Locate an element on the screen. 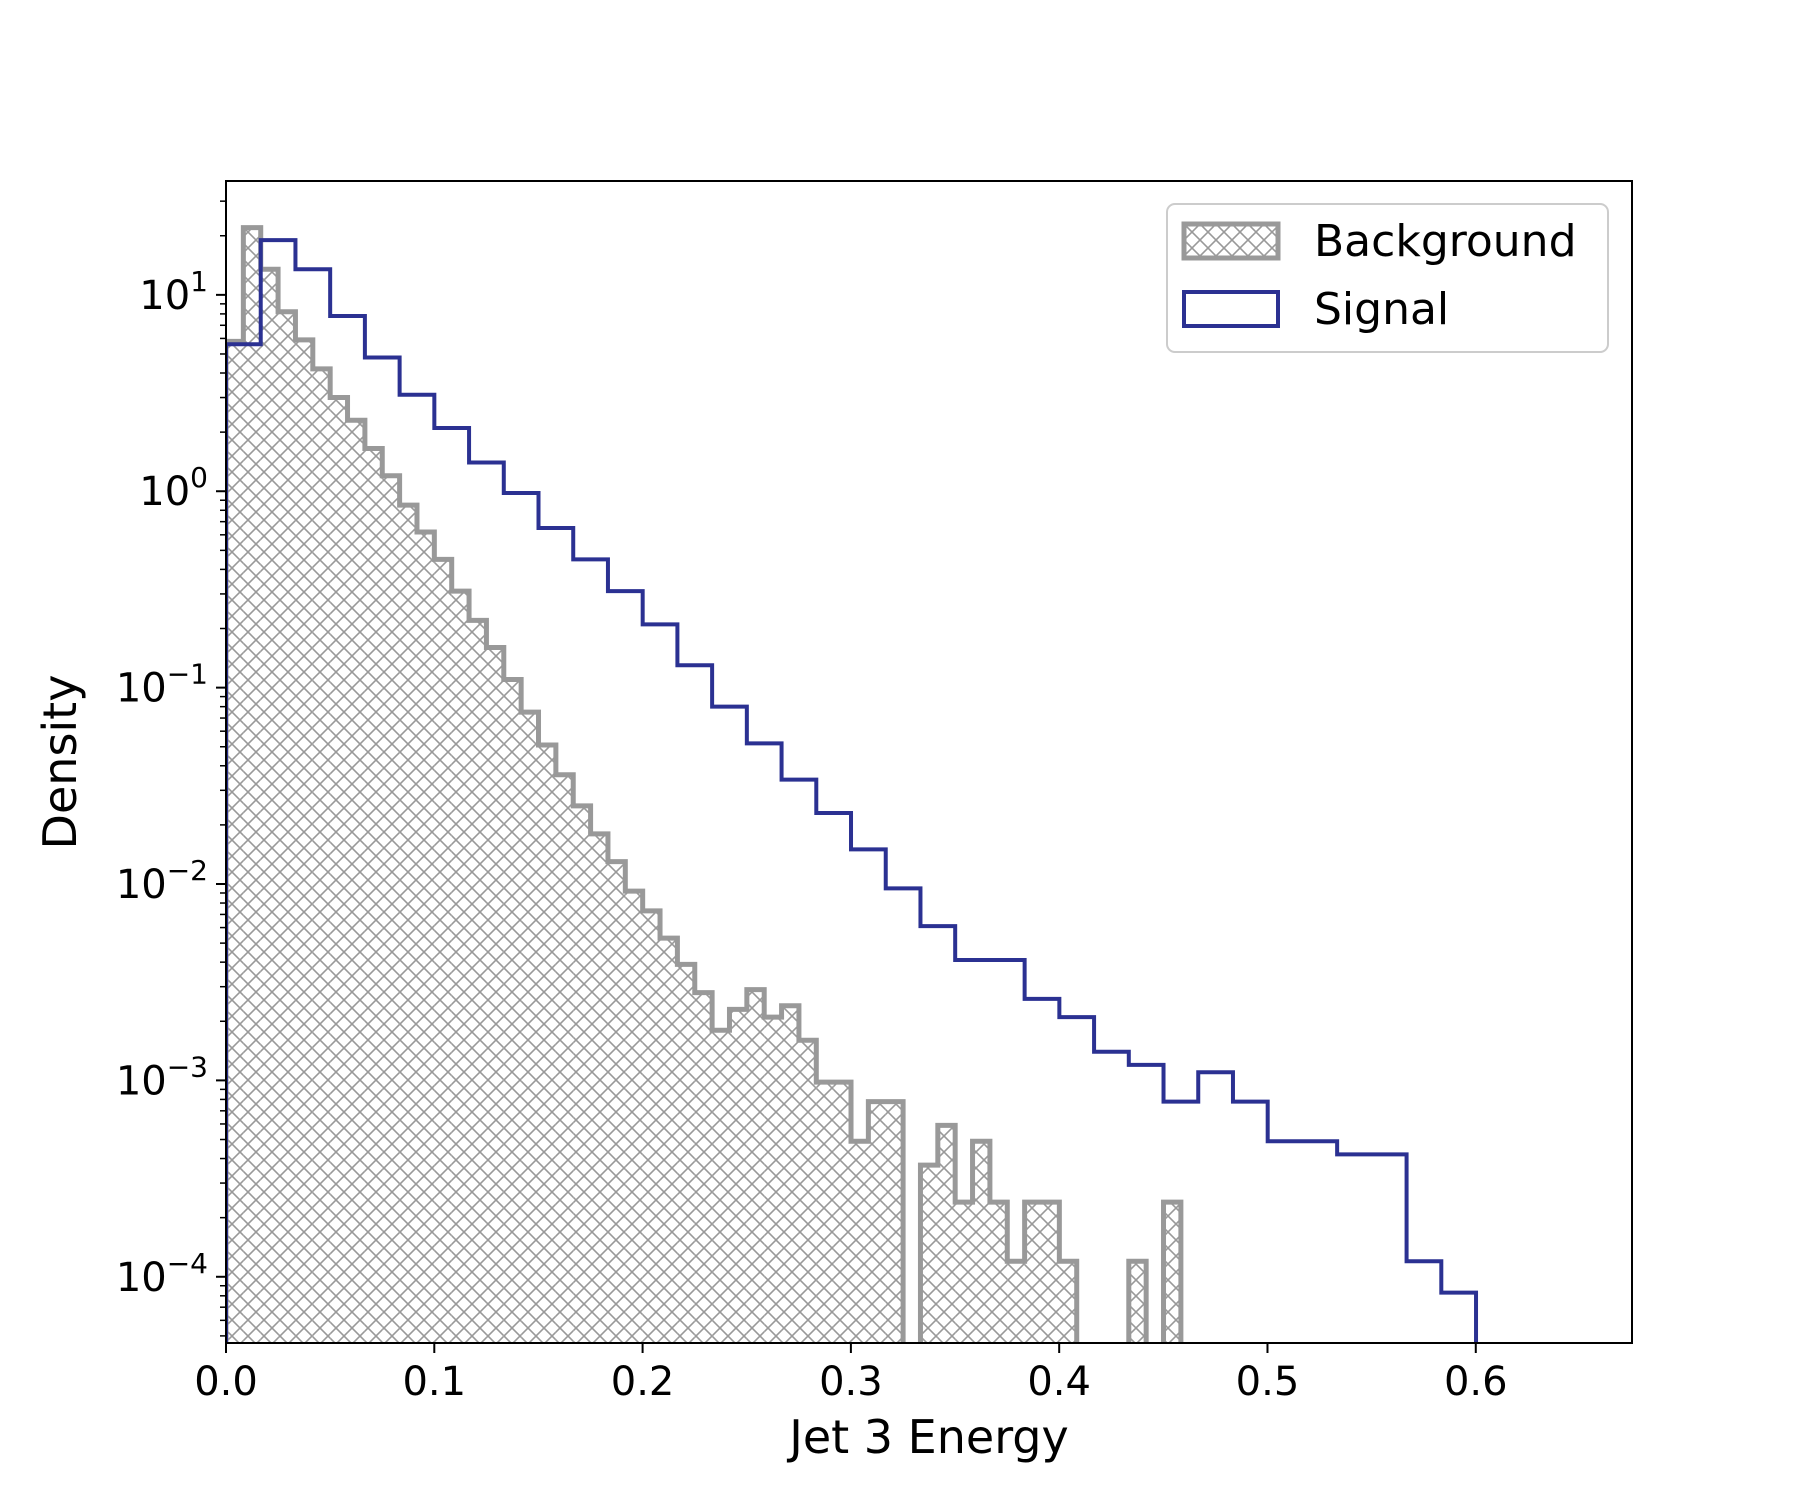 The image size is (1801, 1500). legend-label-background: Background is located at coordinates (1445, 241).